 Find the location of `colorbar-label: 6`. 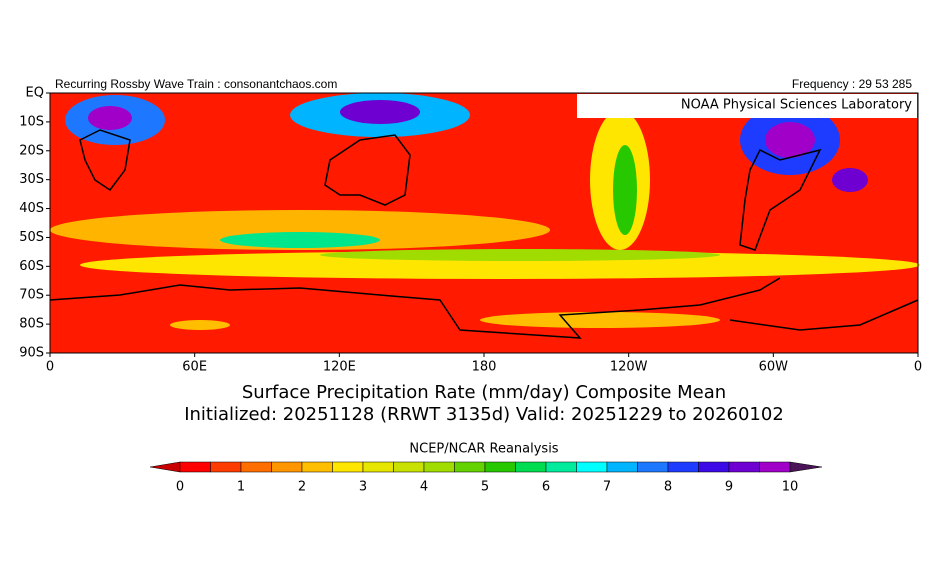

colorbar-label: 6 is located at coordinates (546, 487).